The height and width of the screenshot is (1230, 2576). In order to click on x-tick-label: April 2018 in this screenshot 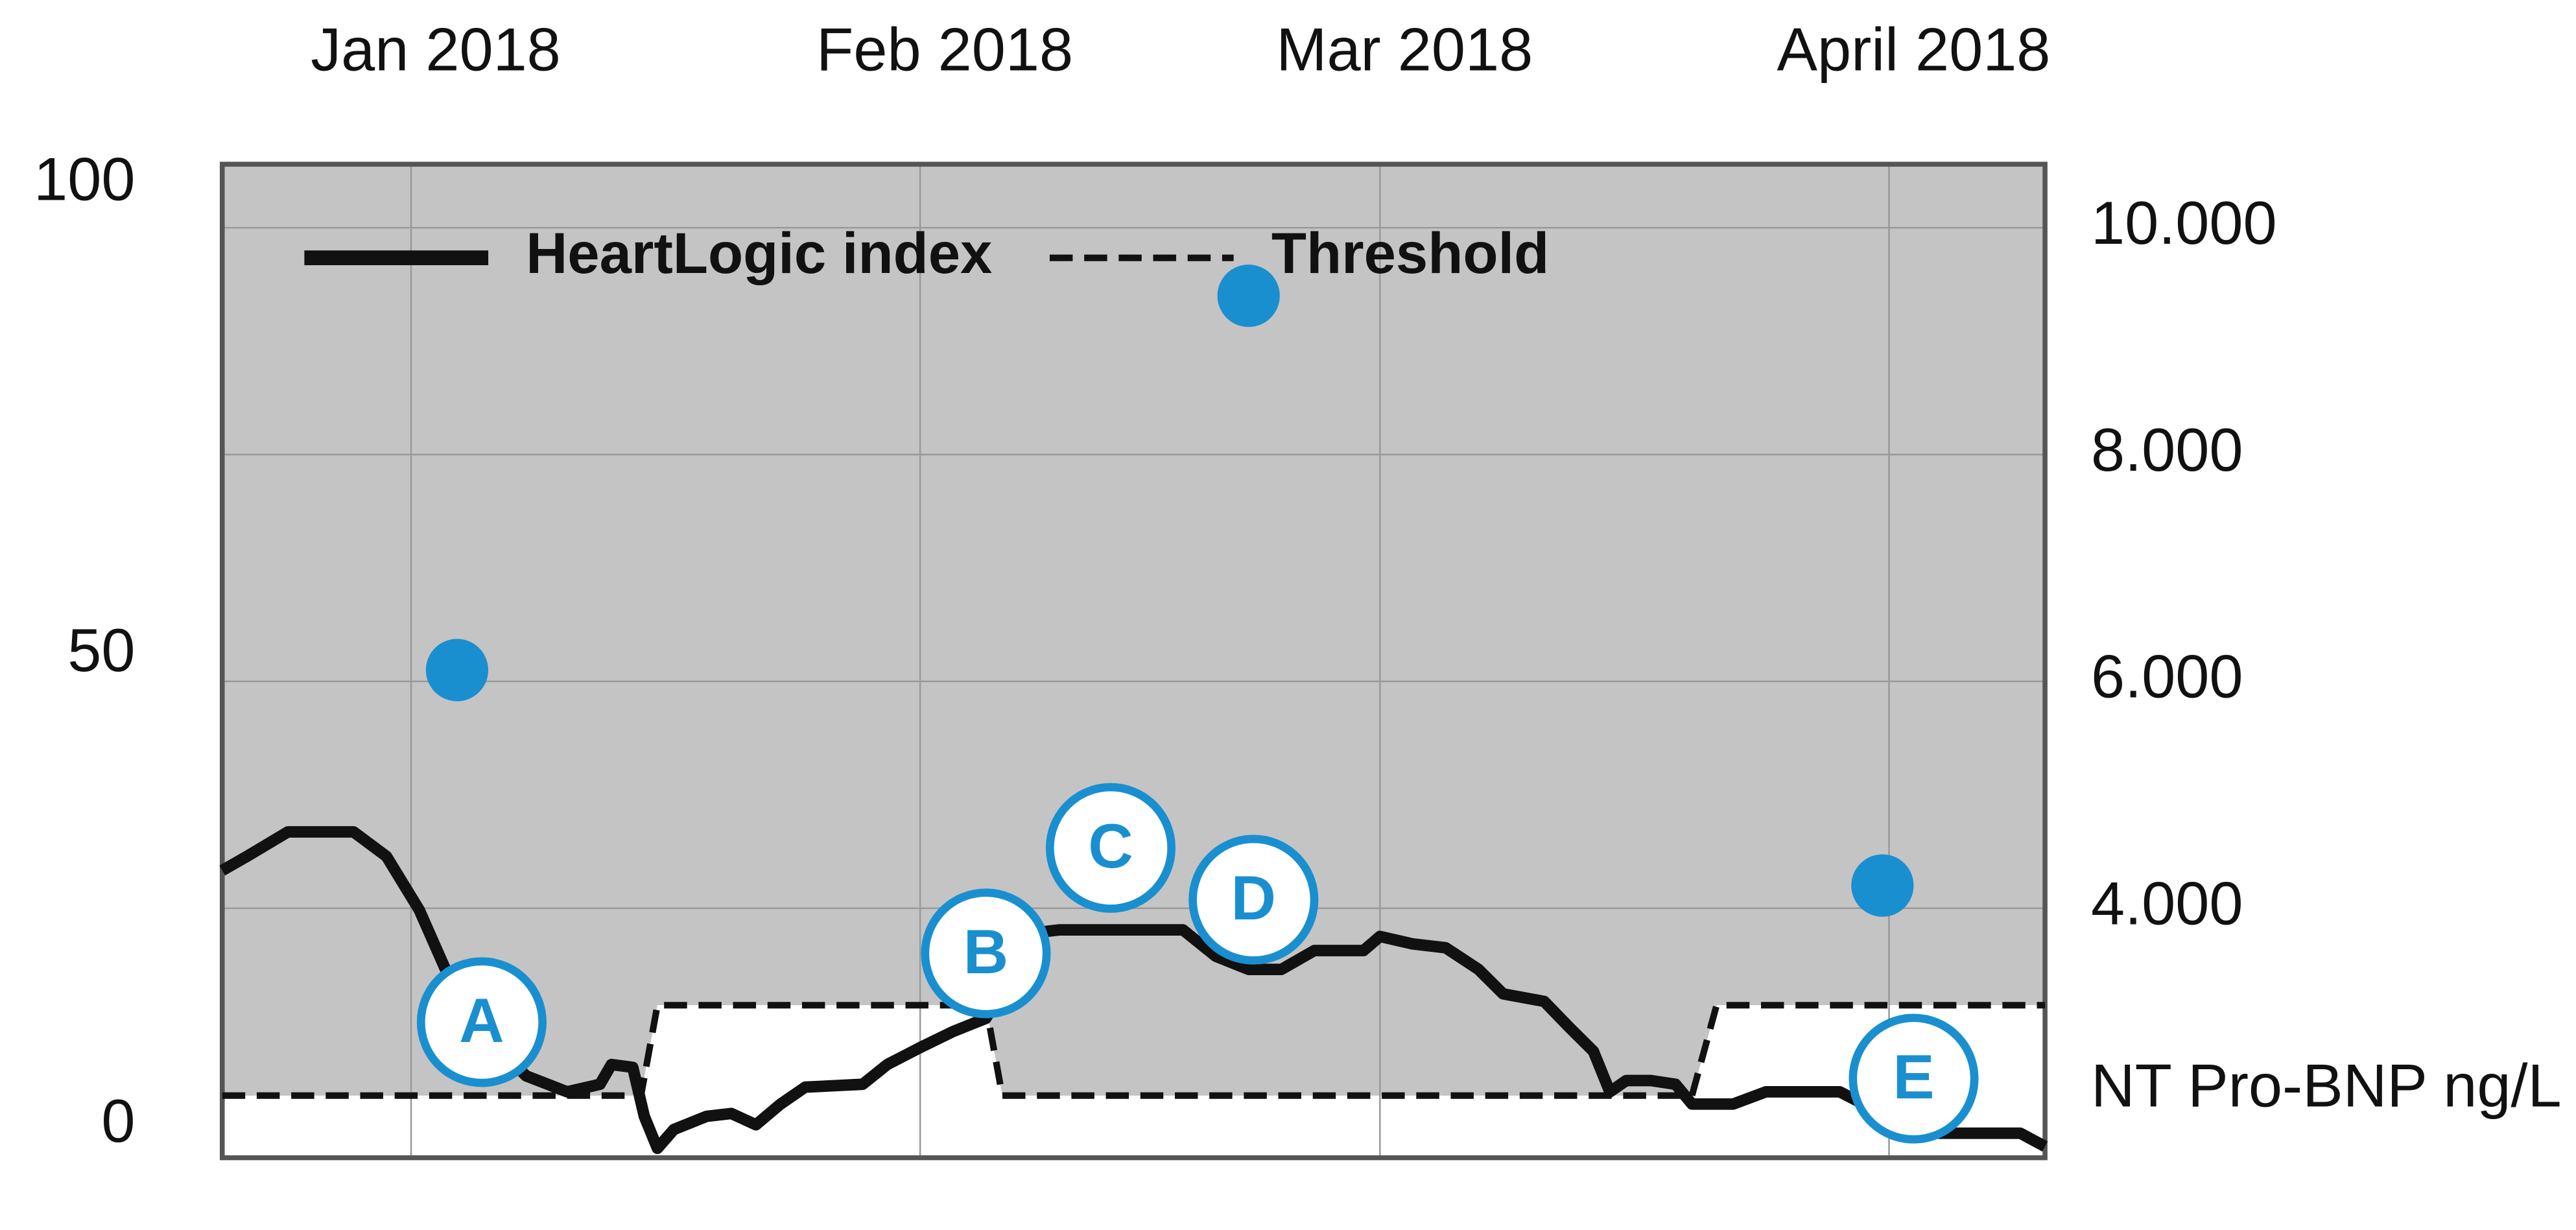, I will do `click(1913, 49)`.